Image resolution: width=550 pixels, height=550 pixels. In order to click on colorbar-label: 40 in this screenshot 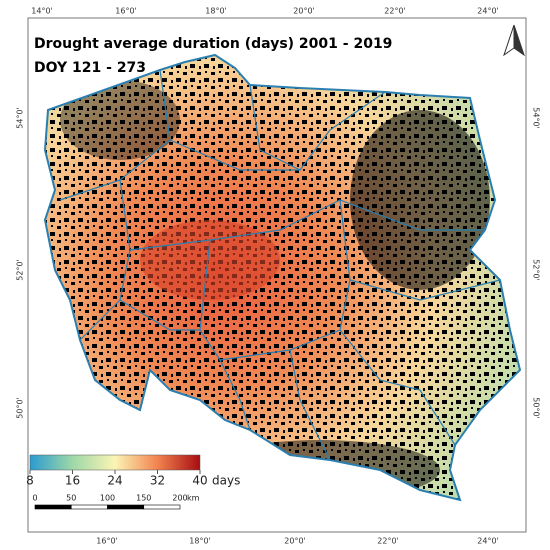, I will do `click(199, 481)`.